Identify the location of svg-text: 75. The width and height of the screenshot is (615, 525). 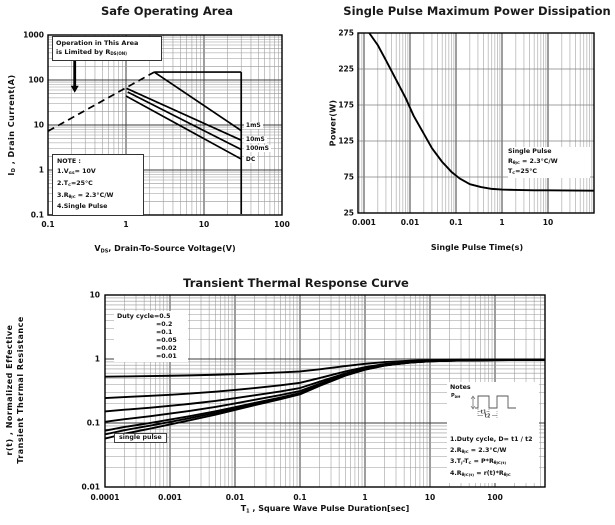
(349, 177).